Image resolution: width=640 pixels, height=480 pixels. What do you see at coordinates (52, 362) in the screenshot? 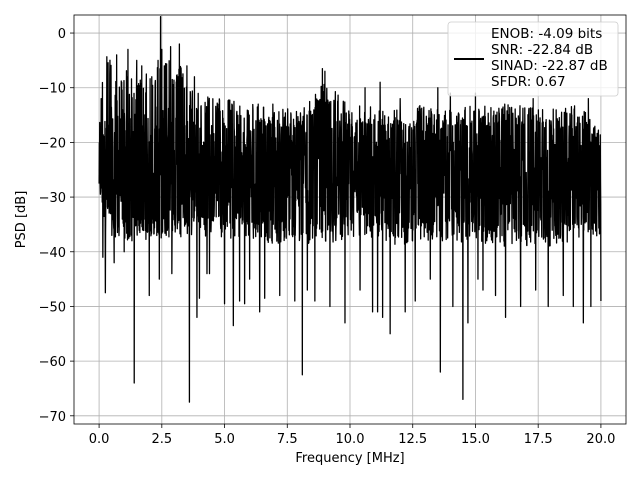
I see `y-tick-label: −60` at bounding box center [52, 362].